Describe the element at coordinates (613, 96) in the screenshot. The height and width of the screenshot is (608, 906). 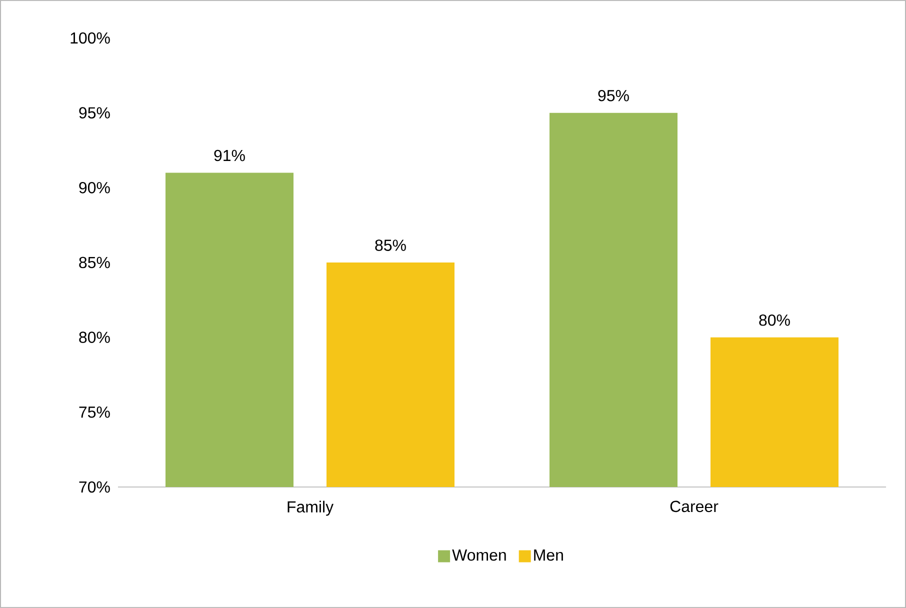
I see `data-label: 95%` at that location.